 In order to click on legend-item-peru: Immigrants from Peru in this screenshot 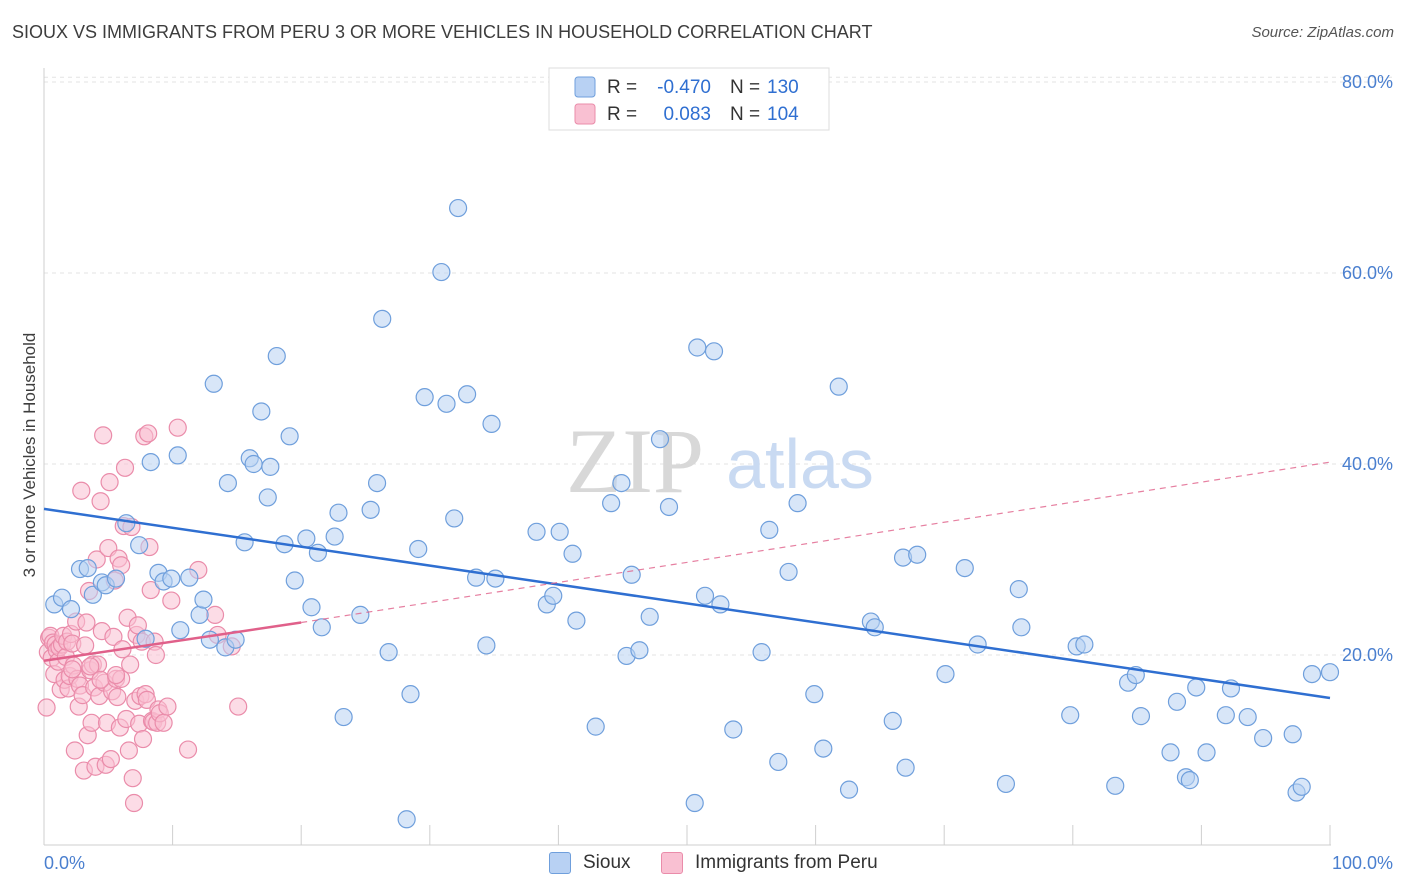, I will do `click(769, 863)`.